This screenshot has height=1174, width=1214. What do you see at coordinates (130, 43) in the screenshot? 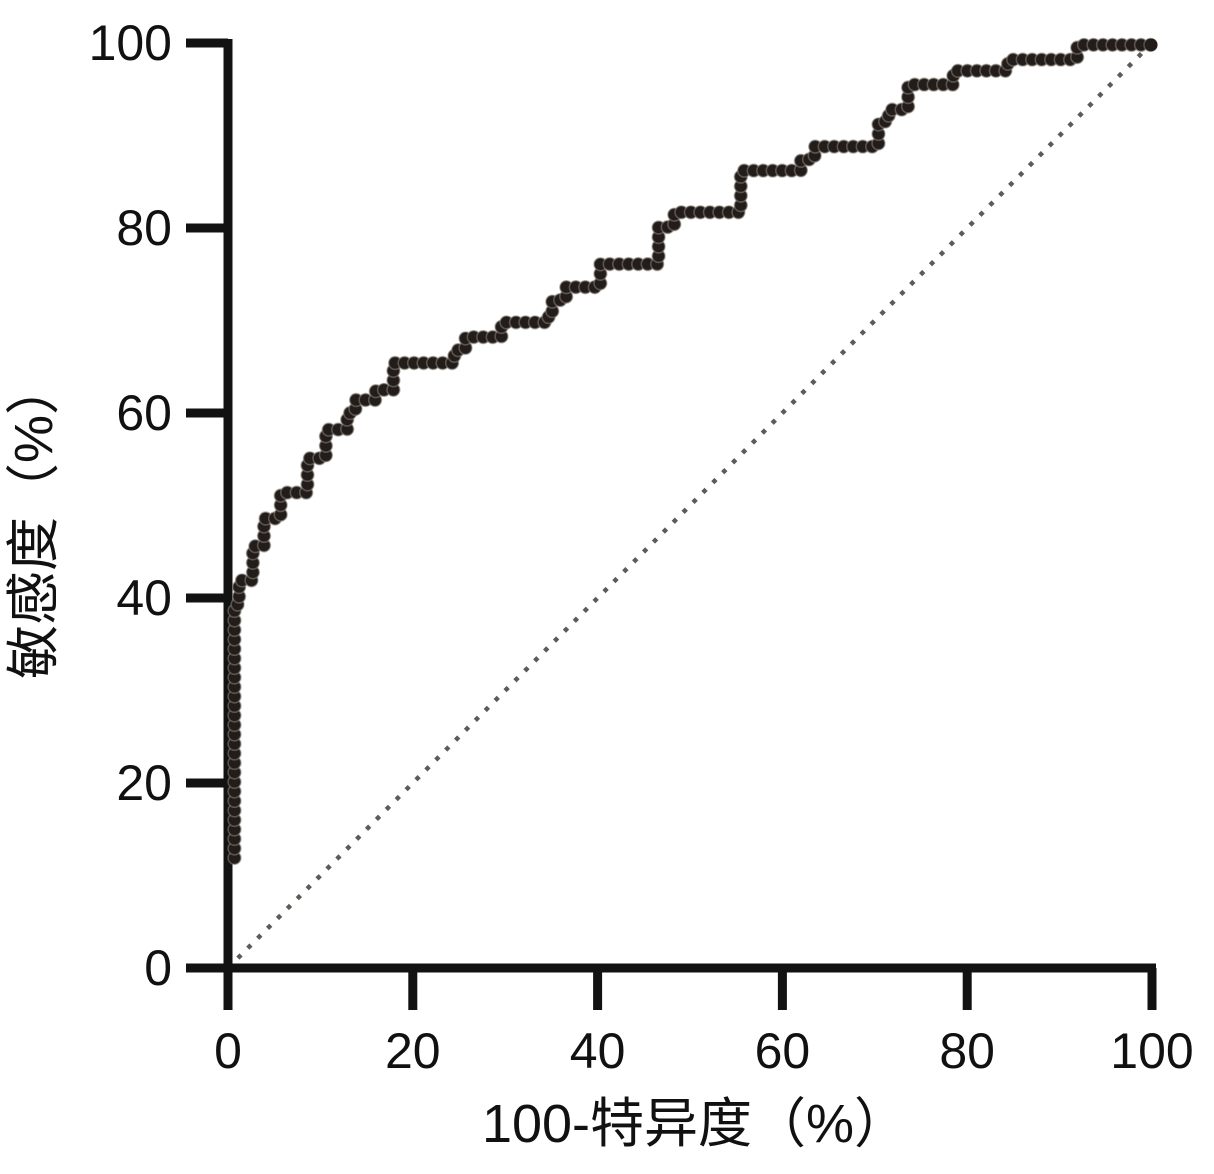
I see `y-tick-label: 100` at bounding box center [130, 43].